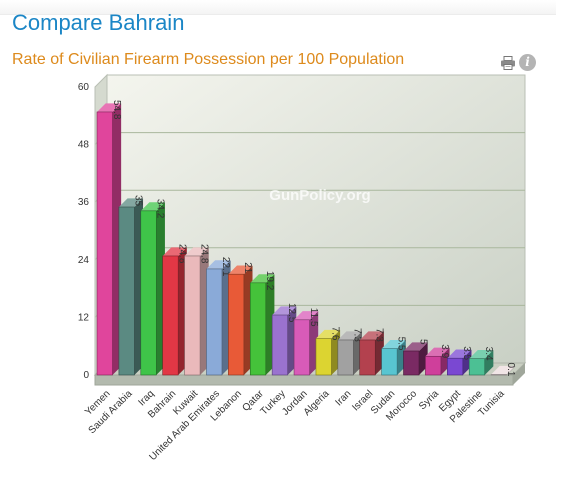 The width and height of the screenshot is (571, 492). Describe the element at coordinates (466, 353) in the screenshot. I see `data-label: 3.5` at that location.